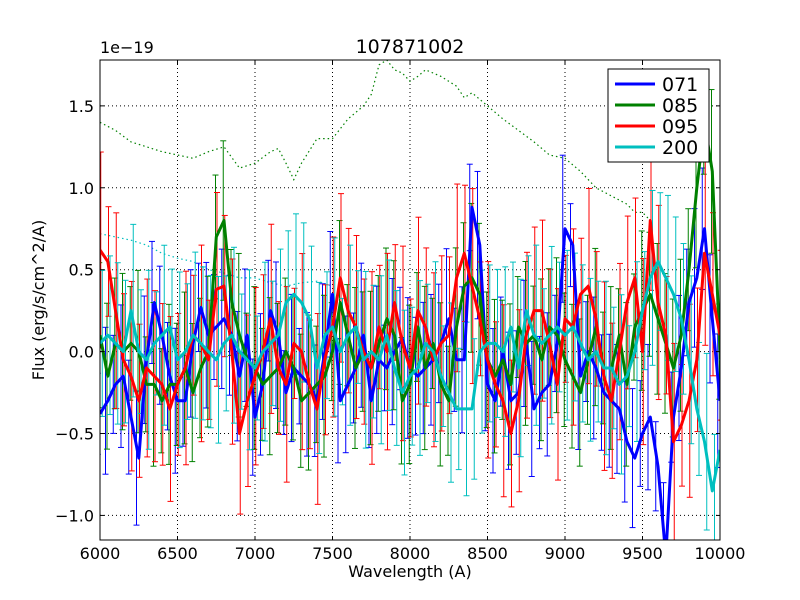  Describe the element at coordinates (74, 434) in the screenshot. I see `y-tick-label: −0.5` at that location.